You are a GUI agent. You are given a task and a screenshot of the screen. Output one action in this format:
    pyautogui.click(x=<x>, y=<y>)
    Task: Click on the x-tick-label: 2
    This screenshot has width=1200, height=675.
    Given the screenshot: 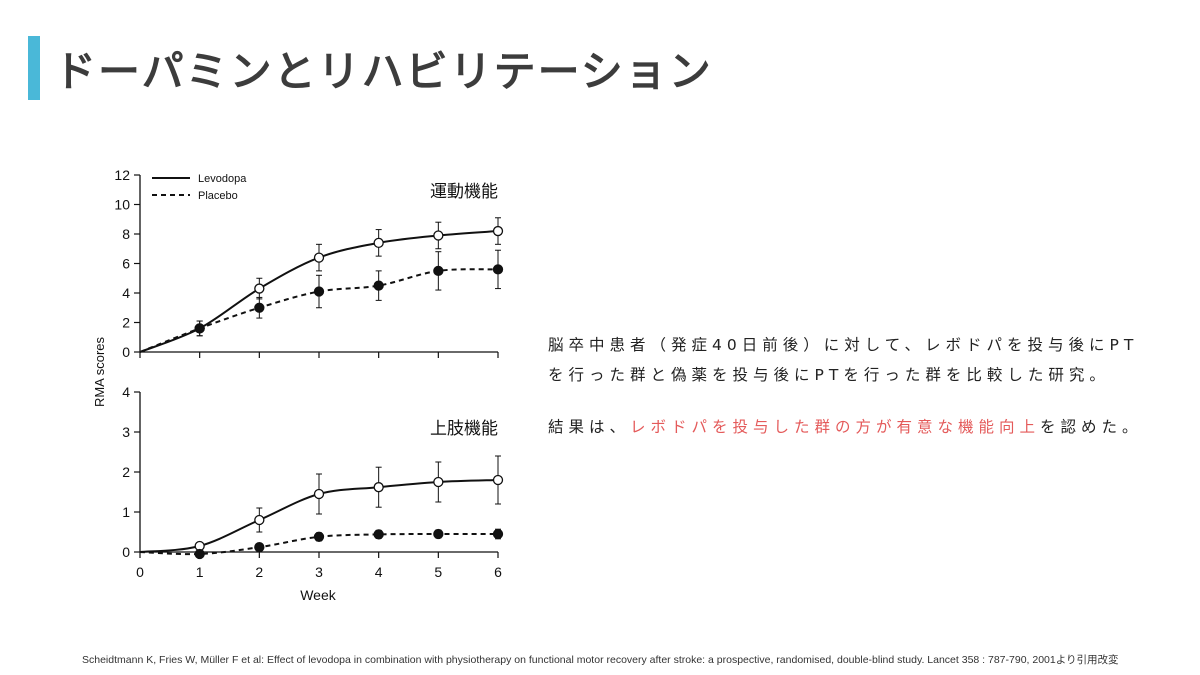 What is the action you would take?
    pyautogui.click(x=259, y=572)
    